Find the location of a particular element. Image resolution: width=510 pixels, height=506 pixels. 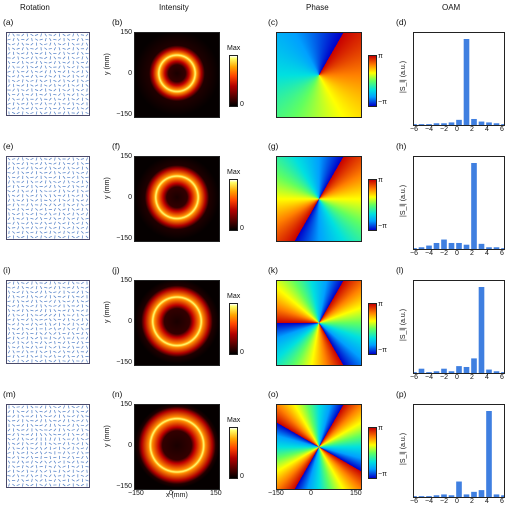

panel-letter-0-0: (a) is located at coordinates (8, 22).